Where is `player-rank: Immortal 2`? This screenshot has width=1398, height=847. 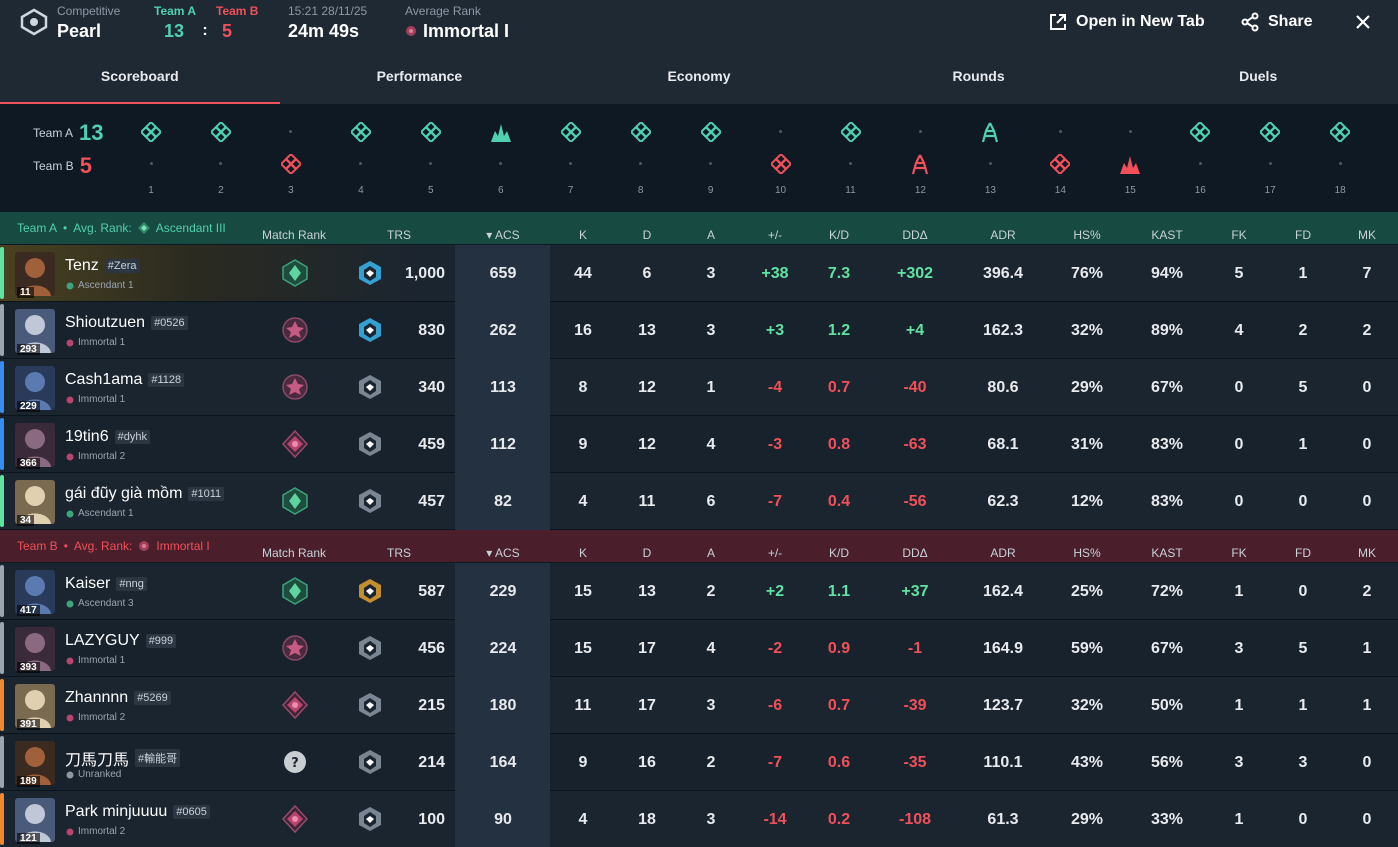 player-rank: Immortal 2 is located at coordinates (95, 831).